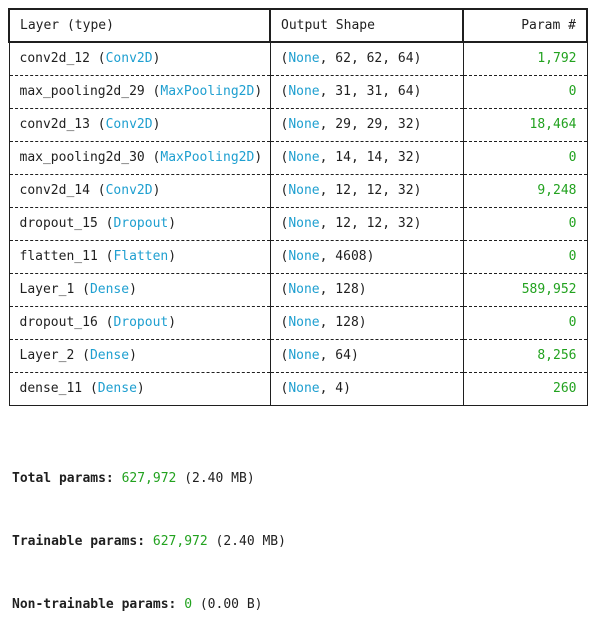 This screenshot has height=622, width=596. I want to click on layer-name: dense_11, so click(51, 388).